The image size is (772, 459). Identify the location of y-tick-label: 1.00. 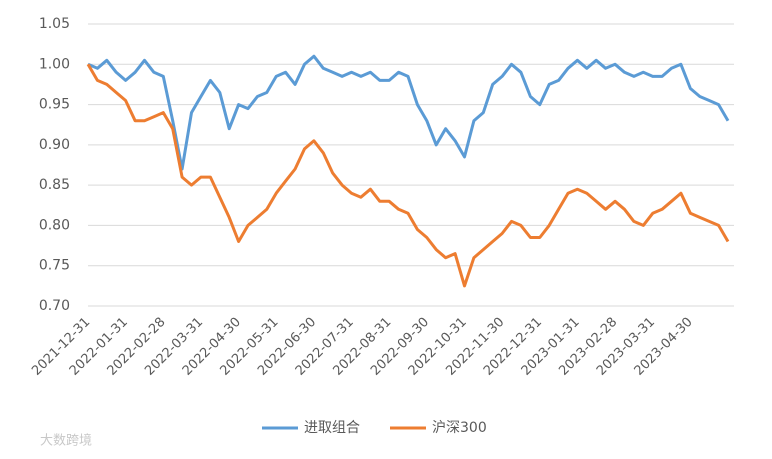
(54, 64).